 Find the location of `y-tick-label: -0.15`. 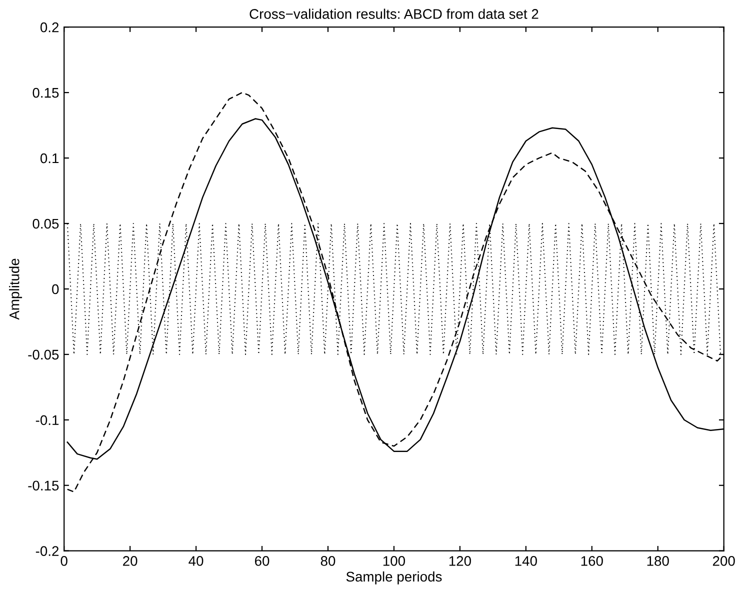

y-tick-label: -0.15 is located at coordinates (43, 485).